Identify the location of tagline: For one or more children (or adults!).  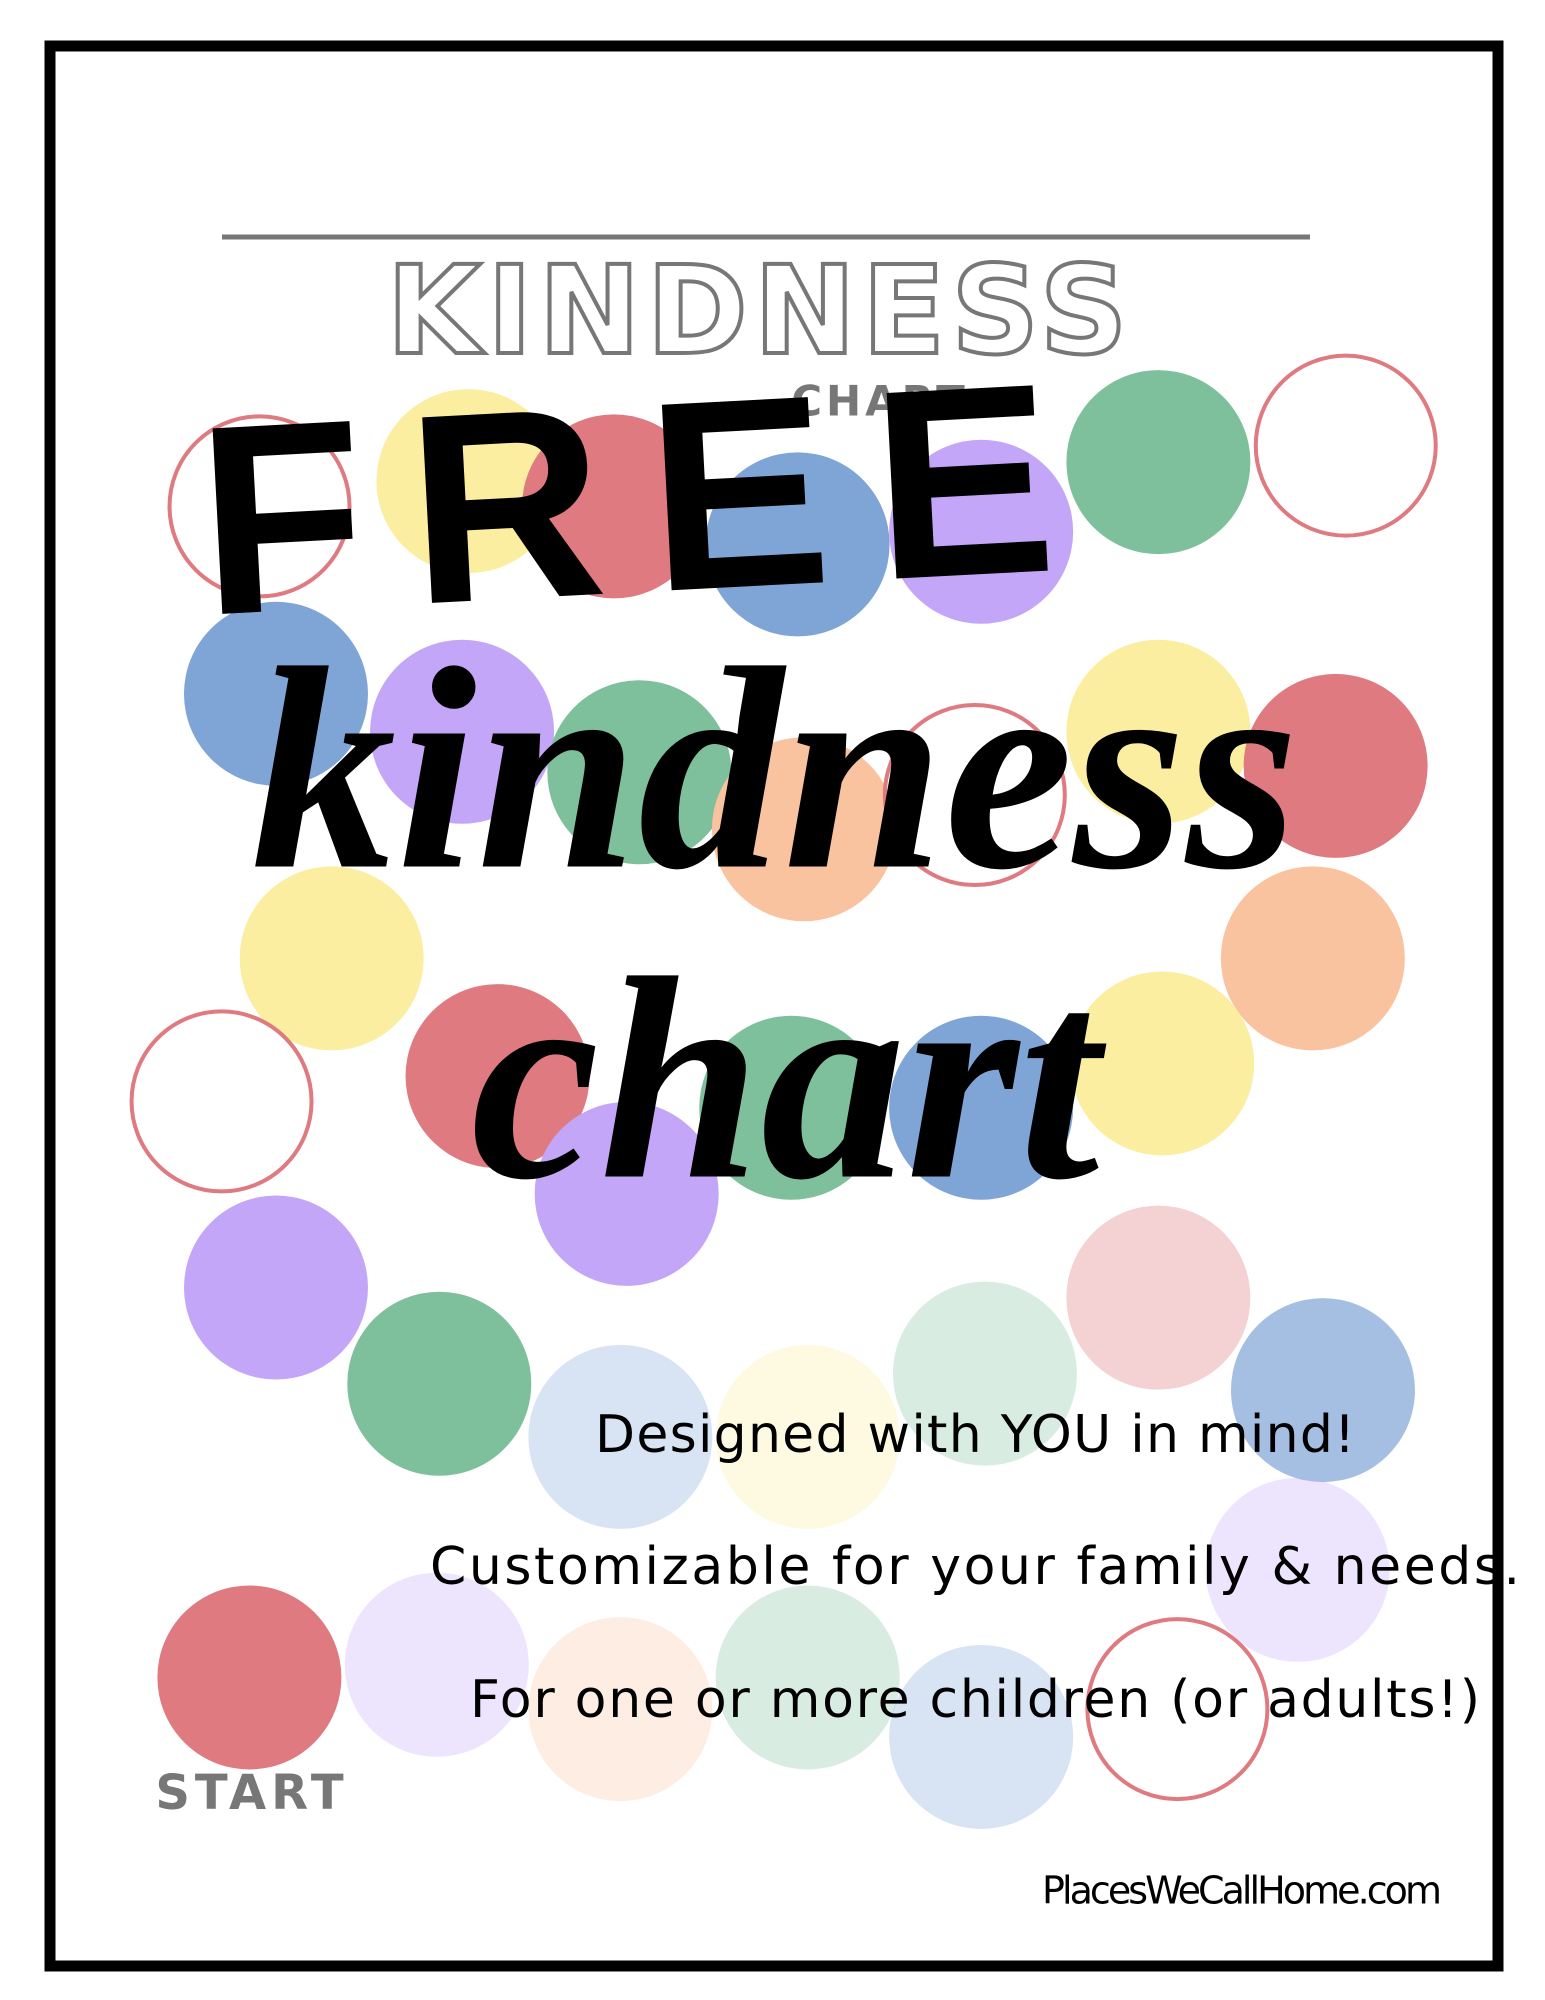
(975, 1700).